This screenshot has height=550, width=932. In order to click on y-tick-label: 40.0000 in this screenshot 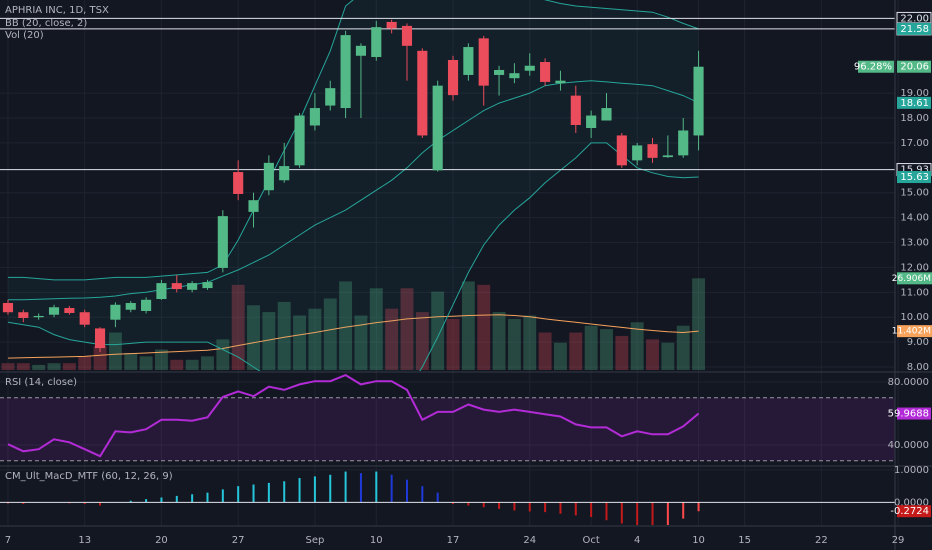, I will do `click(908, 445)`.